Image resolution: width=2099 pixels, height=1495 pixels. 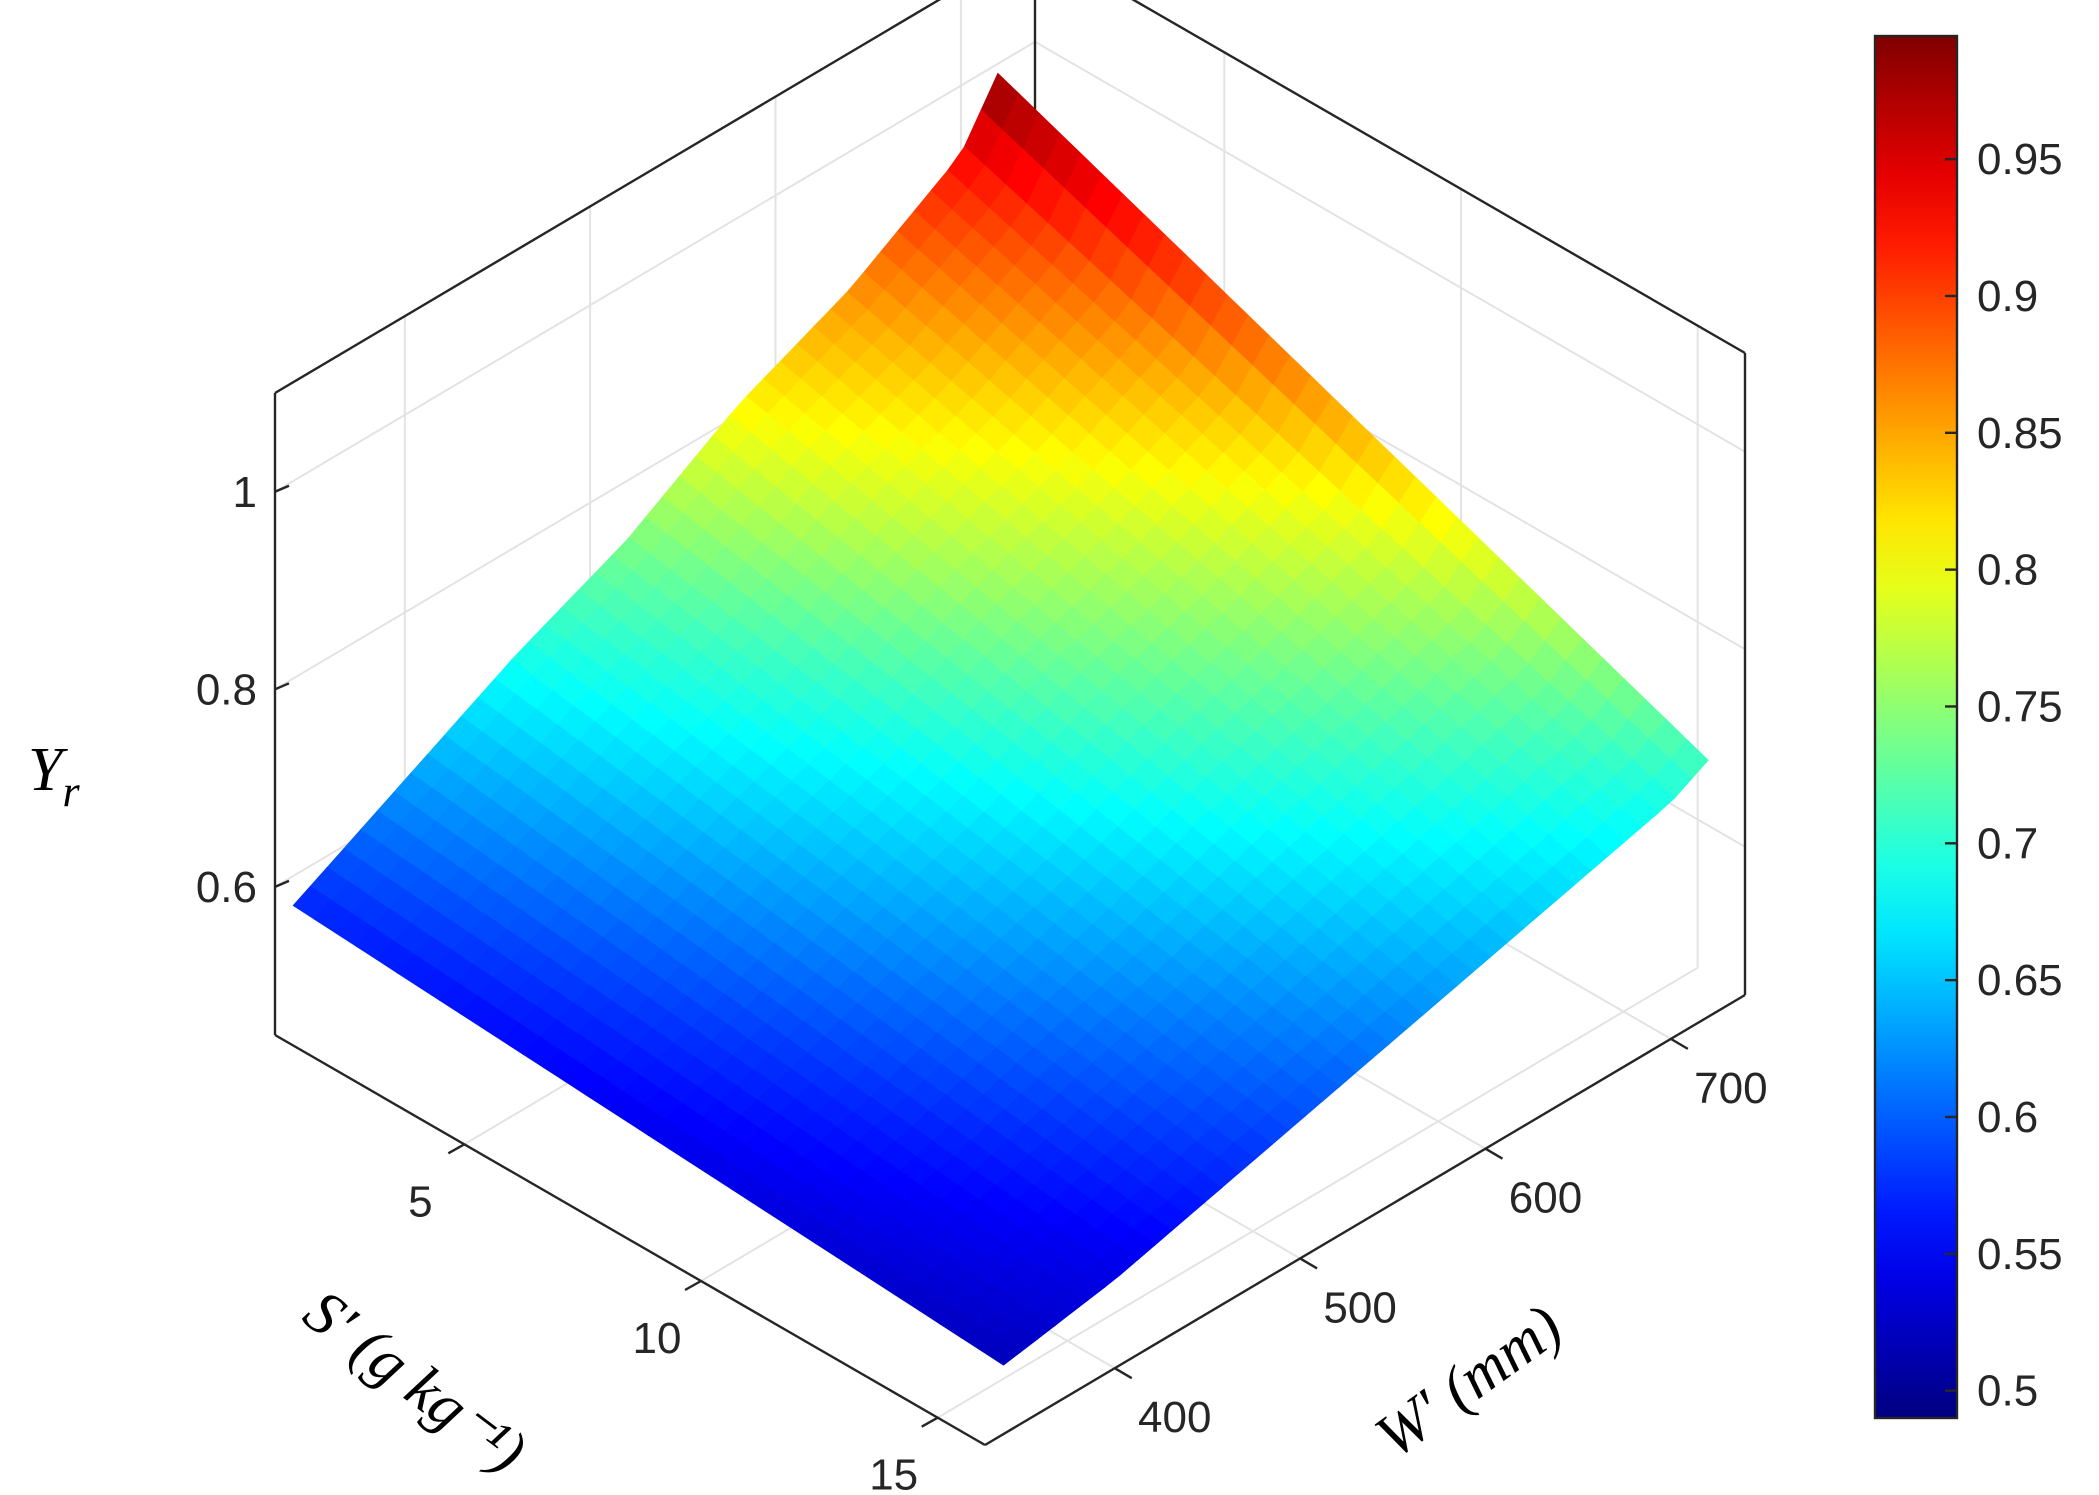 What do you see at coordinates (2020, 980) in the screenshot?
I see `colorbar-tick-label: 0.65` at bounding box center [2020, 980].